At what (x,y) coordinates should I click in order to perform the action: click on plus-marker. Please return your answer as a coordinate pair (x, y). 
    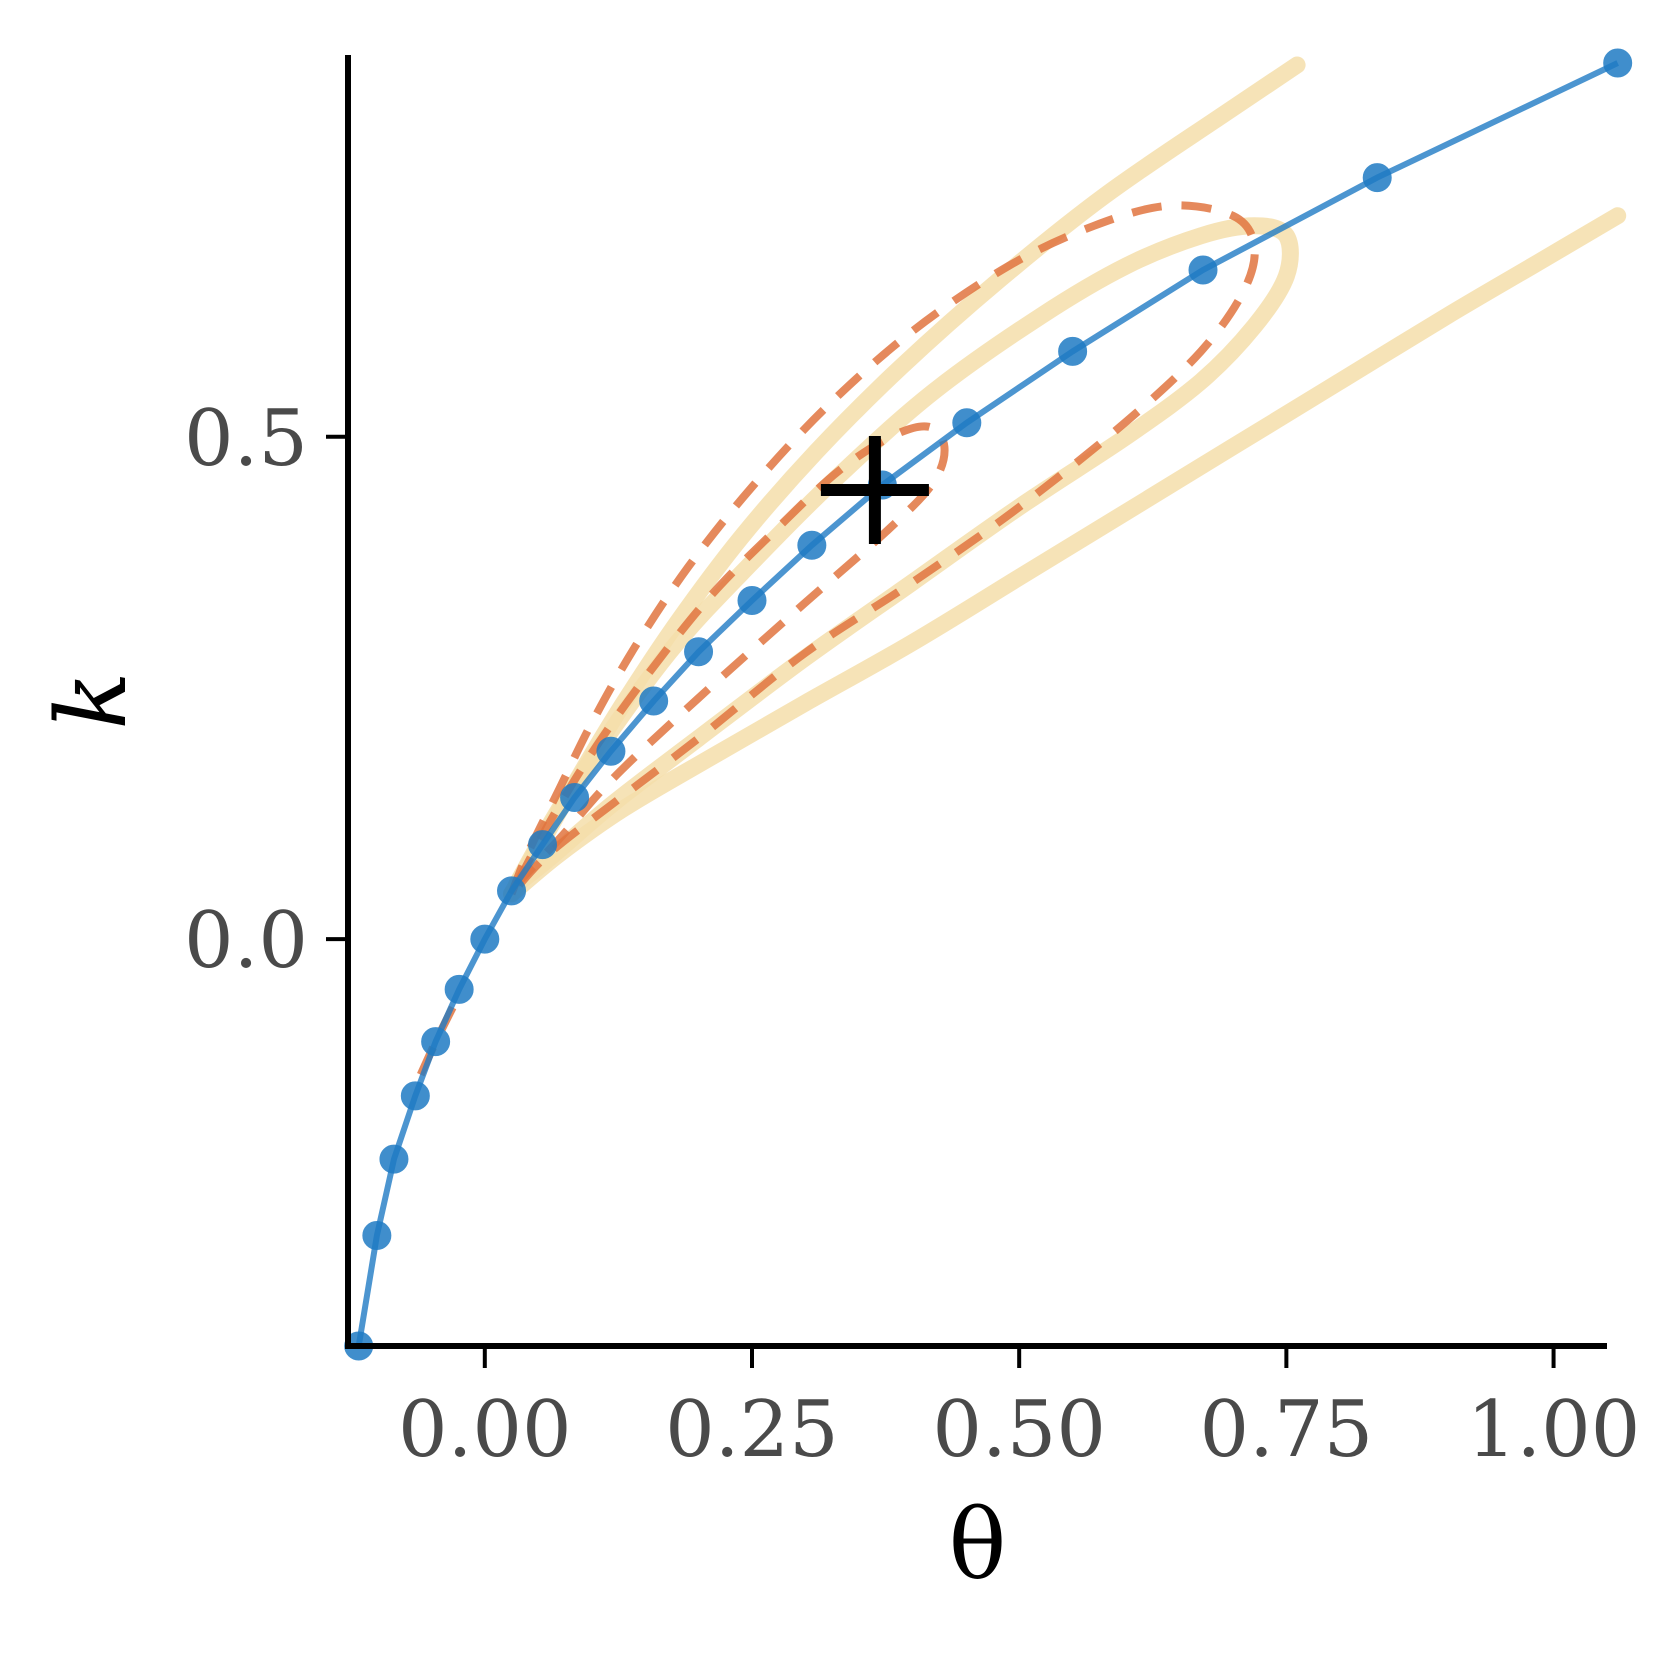
    Looking at the image, I should click on (874, 490).